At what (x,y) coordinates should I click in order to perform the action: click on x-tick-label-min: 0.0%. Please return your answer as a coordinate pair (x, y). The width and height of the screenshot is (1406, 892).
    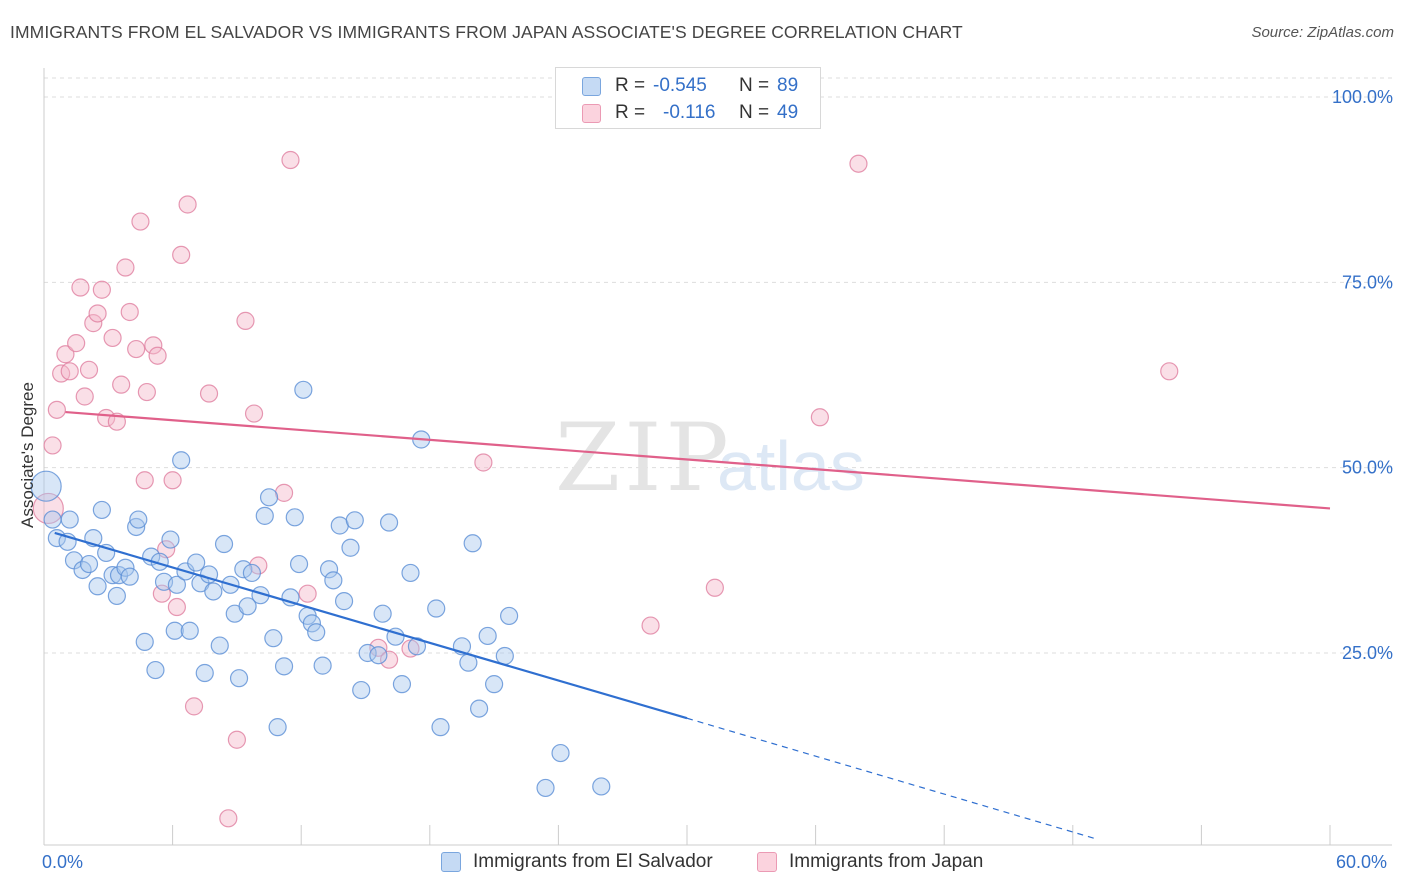
    Looking at the image, I should click on (63, 862).